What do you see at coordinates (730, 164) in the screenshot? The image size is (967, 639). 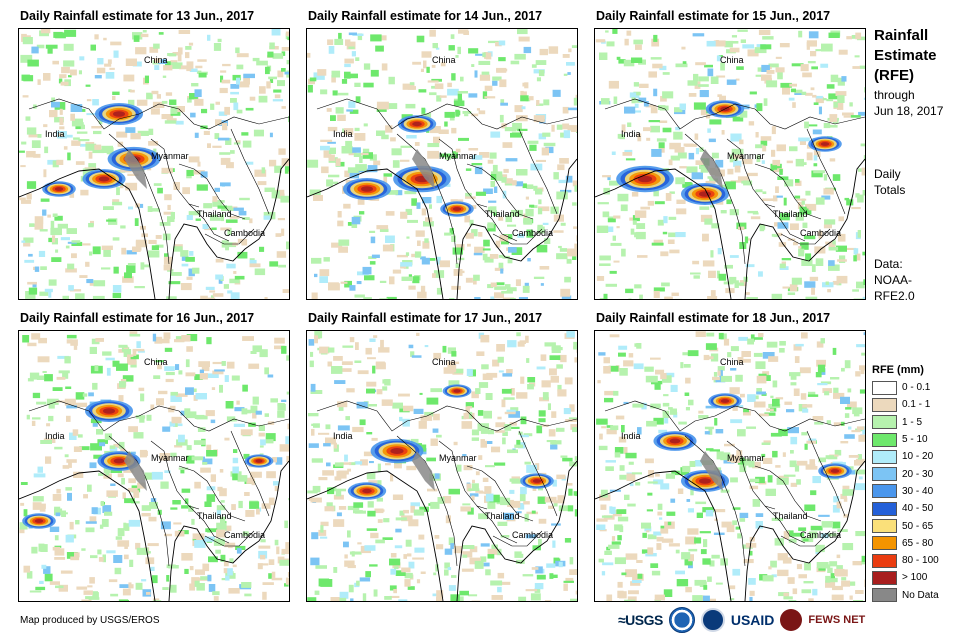 I see `rainfall-map: China India Myanmar Thailand Cambodia` at bounding box center [730, 164].